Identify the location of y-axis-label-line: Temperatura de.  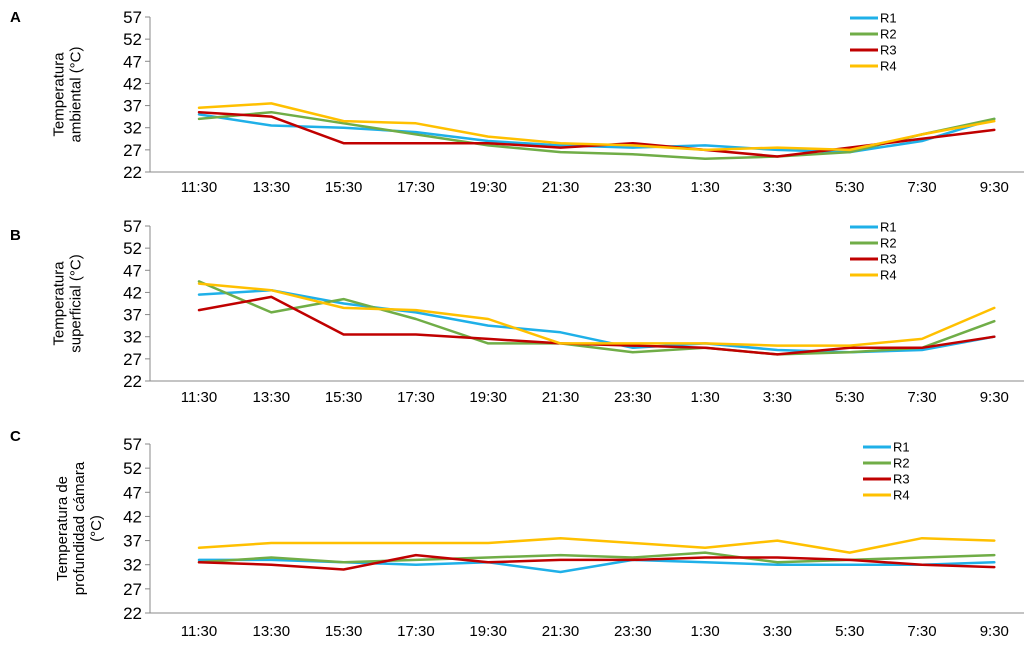
(62, 528).